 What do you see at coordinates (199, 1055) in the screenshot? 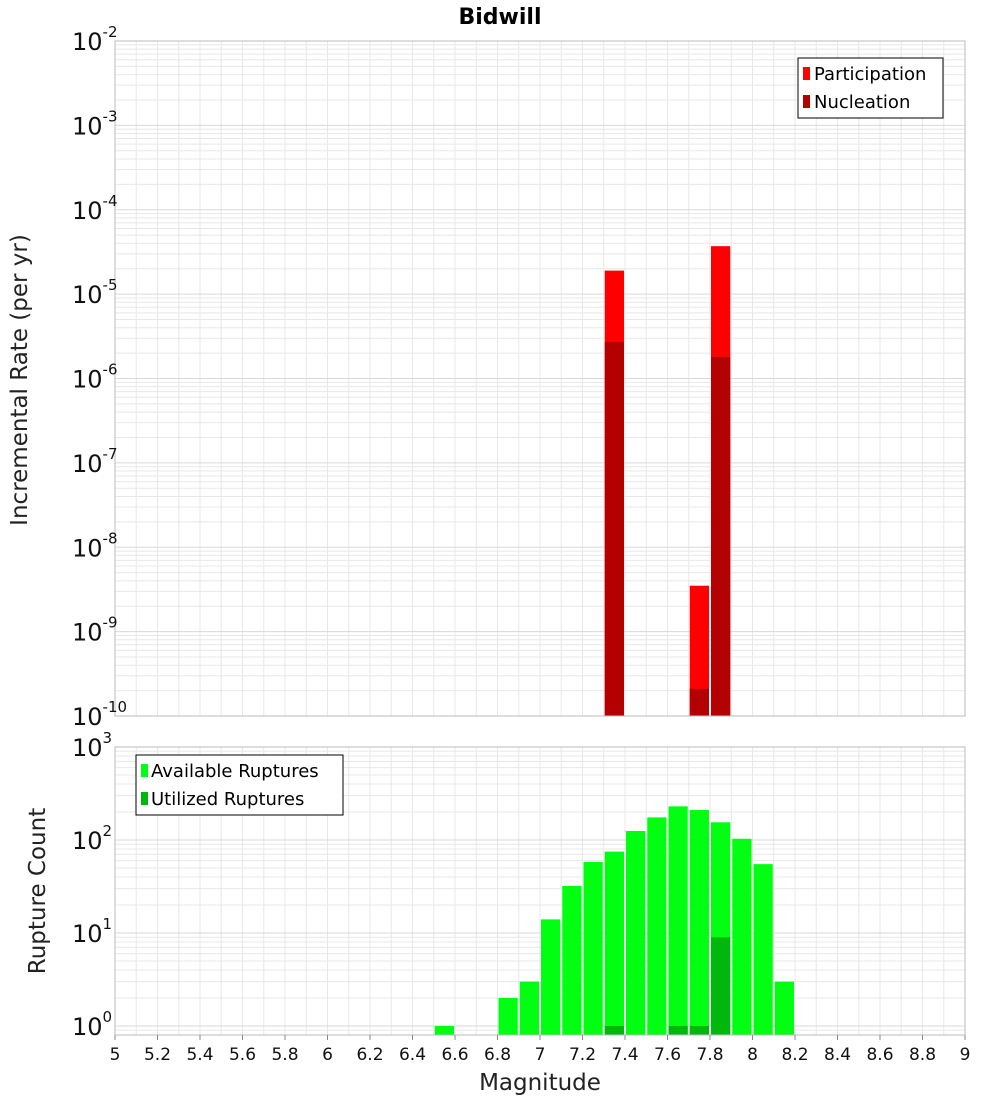
I see `x-tick-label: 5.4` at bounding box center [199, 1055].